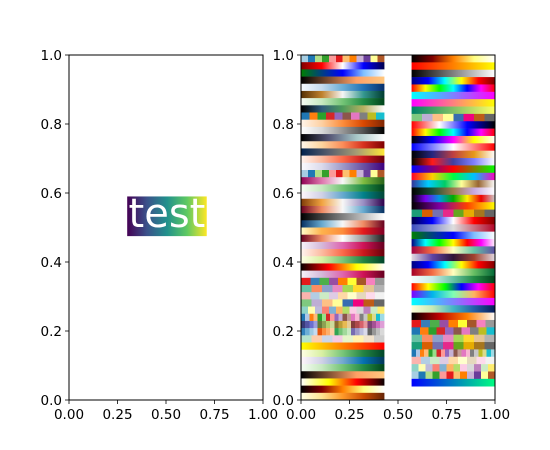  Describe the element at coordinates (453, 243) in the screenshot. I see `colormap-strip-gist_ncar` at that location.